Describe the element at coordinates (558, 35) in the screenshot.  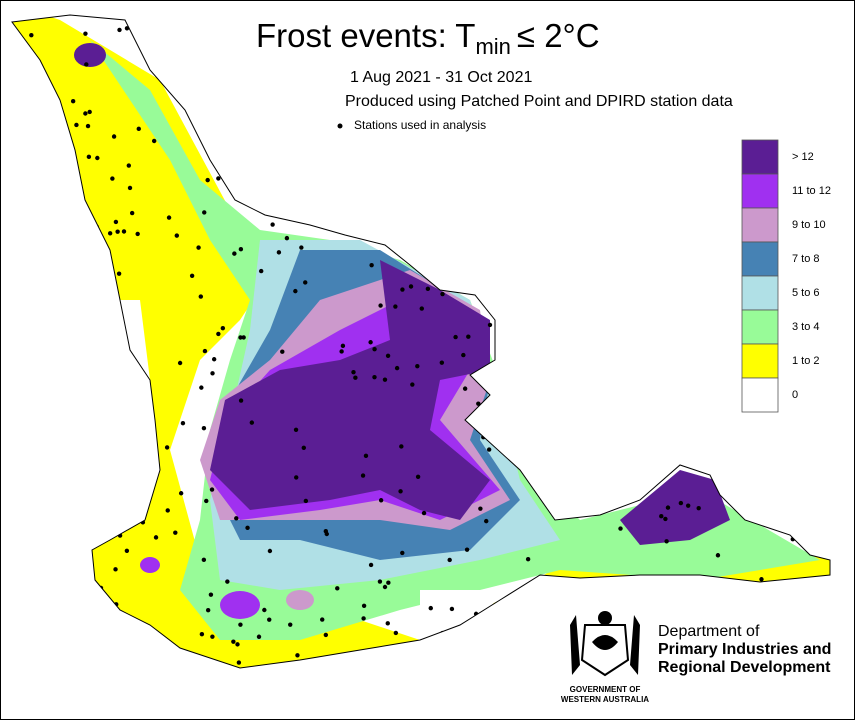
I see `title-rest: ≤ 2°C` at that location.